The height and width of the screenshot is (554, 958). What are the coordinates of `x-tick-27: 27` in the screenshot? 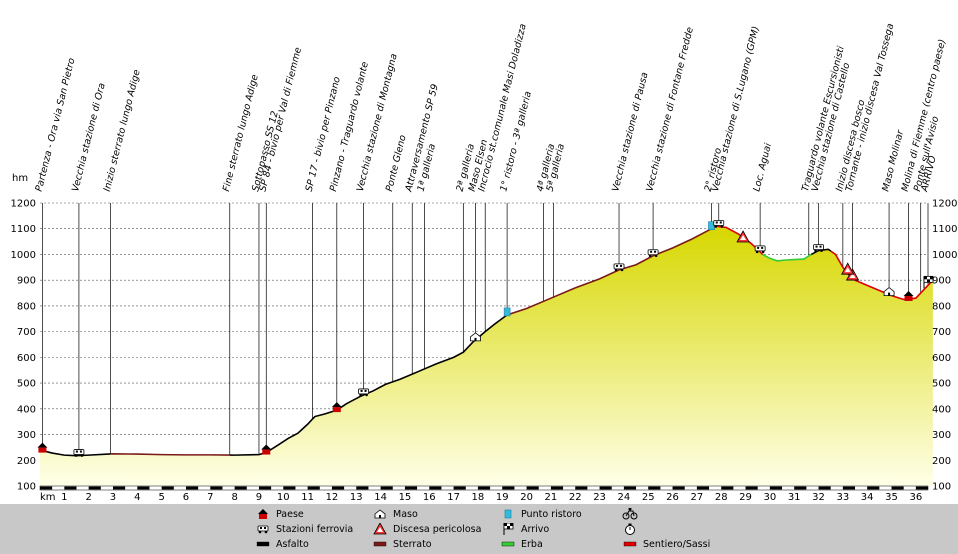 It's located at (697, 497).